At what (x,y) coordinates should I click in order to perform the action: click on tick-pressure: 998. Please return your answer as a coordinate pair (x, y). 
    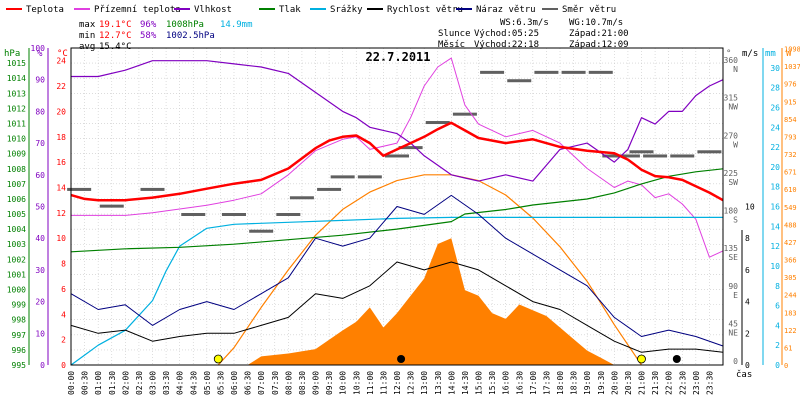
    Looking at the image, I should click on (19, 320).